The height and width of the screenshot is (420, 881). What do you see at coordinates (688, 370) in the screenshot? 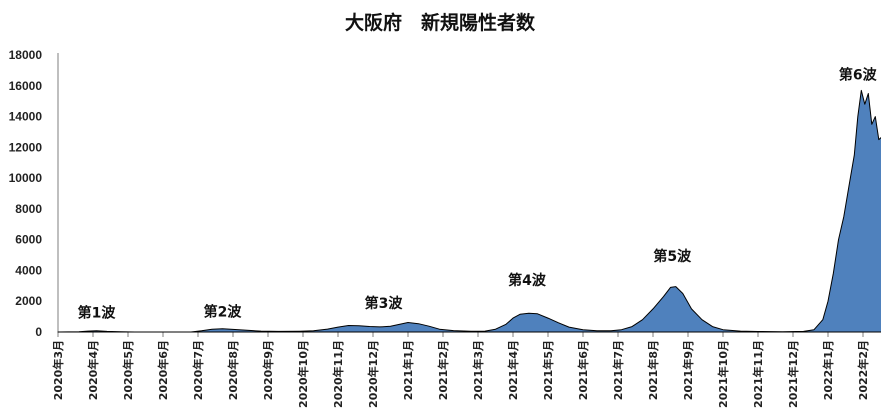
I see `x-tick-label: 2021年9月` at bounding box center [688, 370].